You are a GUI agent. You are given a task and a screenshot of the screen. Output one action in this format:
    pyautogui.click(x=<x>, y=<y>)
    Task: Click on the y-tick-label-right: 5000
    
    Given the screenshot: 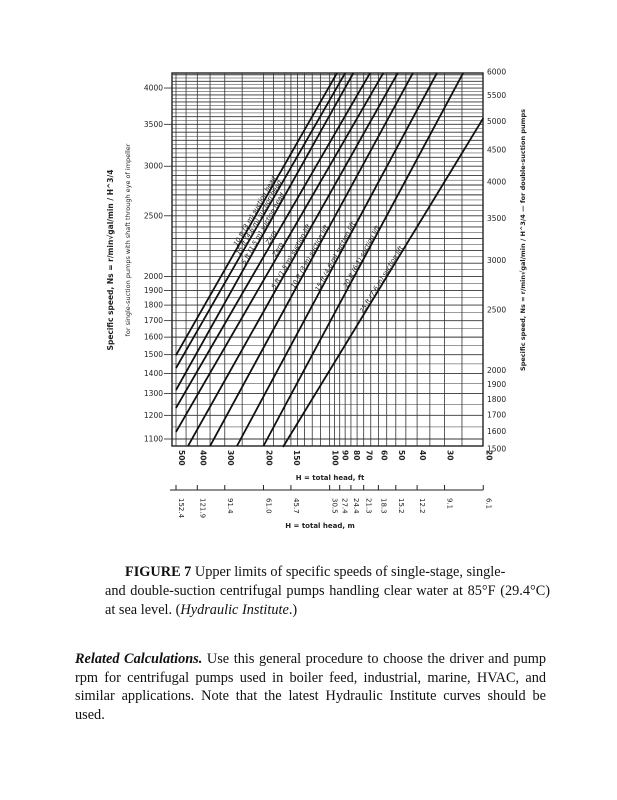 What is the action you would take?
    pyautogui.click(x=496, y=121)
    